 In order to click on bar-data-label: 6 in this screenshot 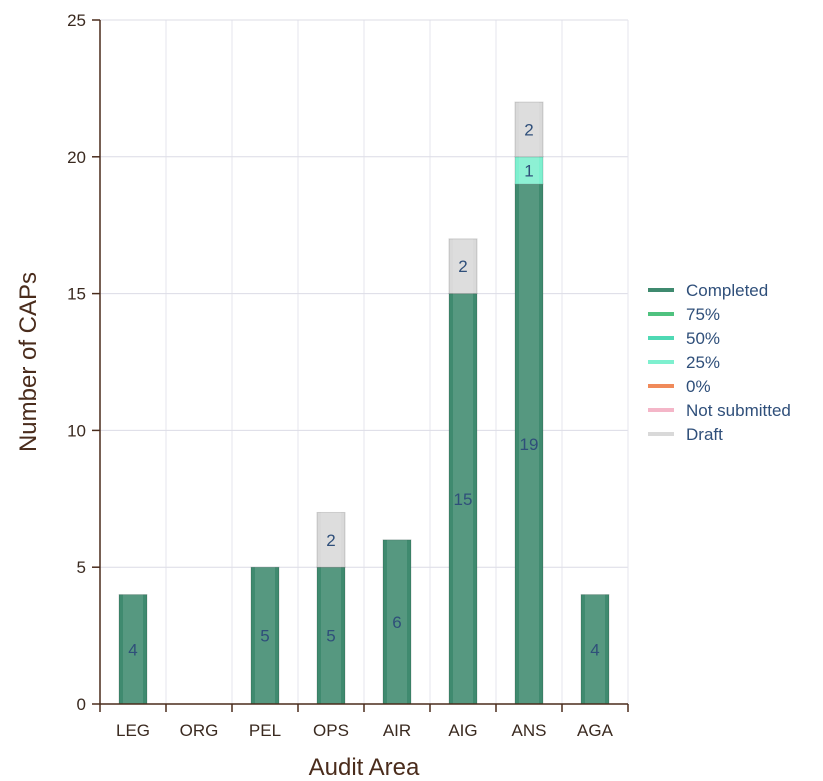, I will do `click(396, 622)`.